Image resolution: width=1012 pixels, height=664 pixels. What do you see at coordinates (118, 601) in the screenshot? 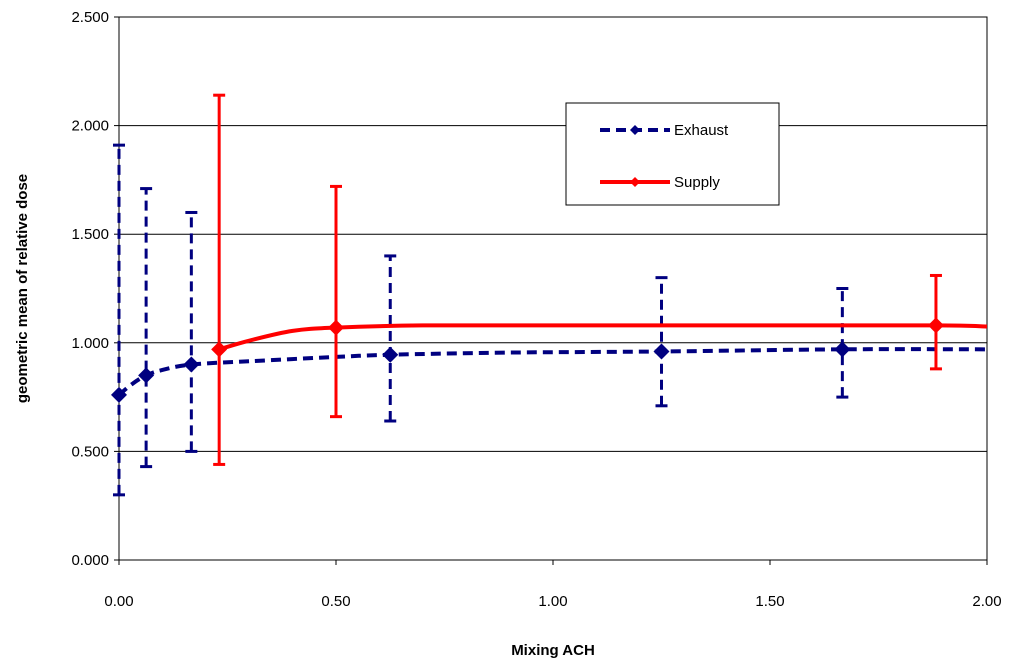
I see `x-tick-label: 0.00` at bounding box center [118, 601].